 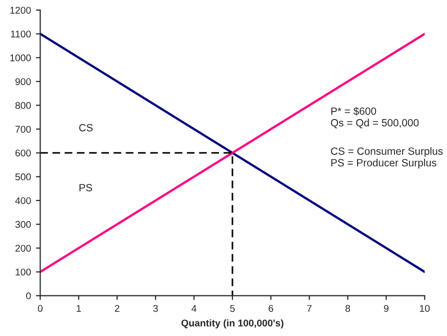 What do you see at coordinates (23, 153) in the screenshot?
I see `y-tick-label: 600` at bounding box center [23, 153].